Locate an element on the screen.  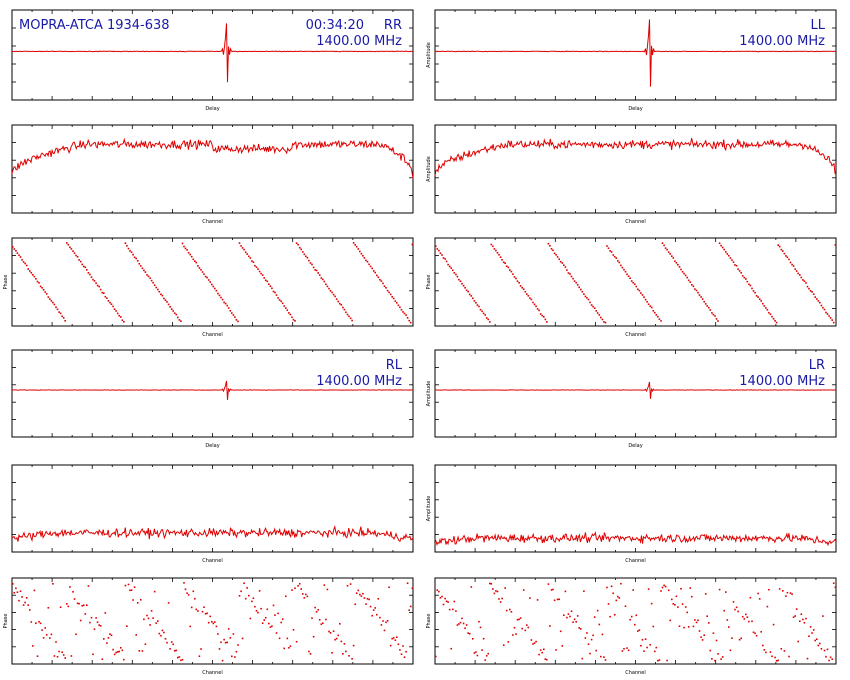
y-axis-label: Amplitude is located at coordinates (429, 509).